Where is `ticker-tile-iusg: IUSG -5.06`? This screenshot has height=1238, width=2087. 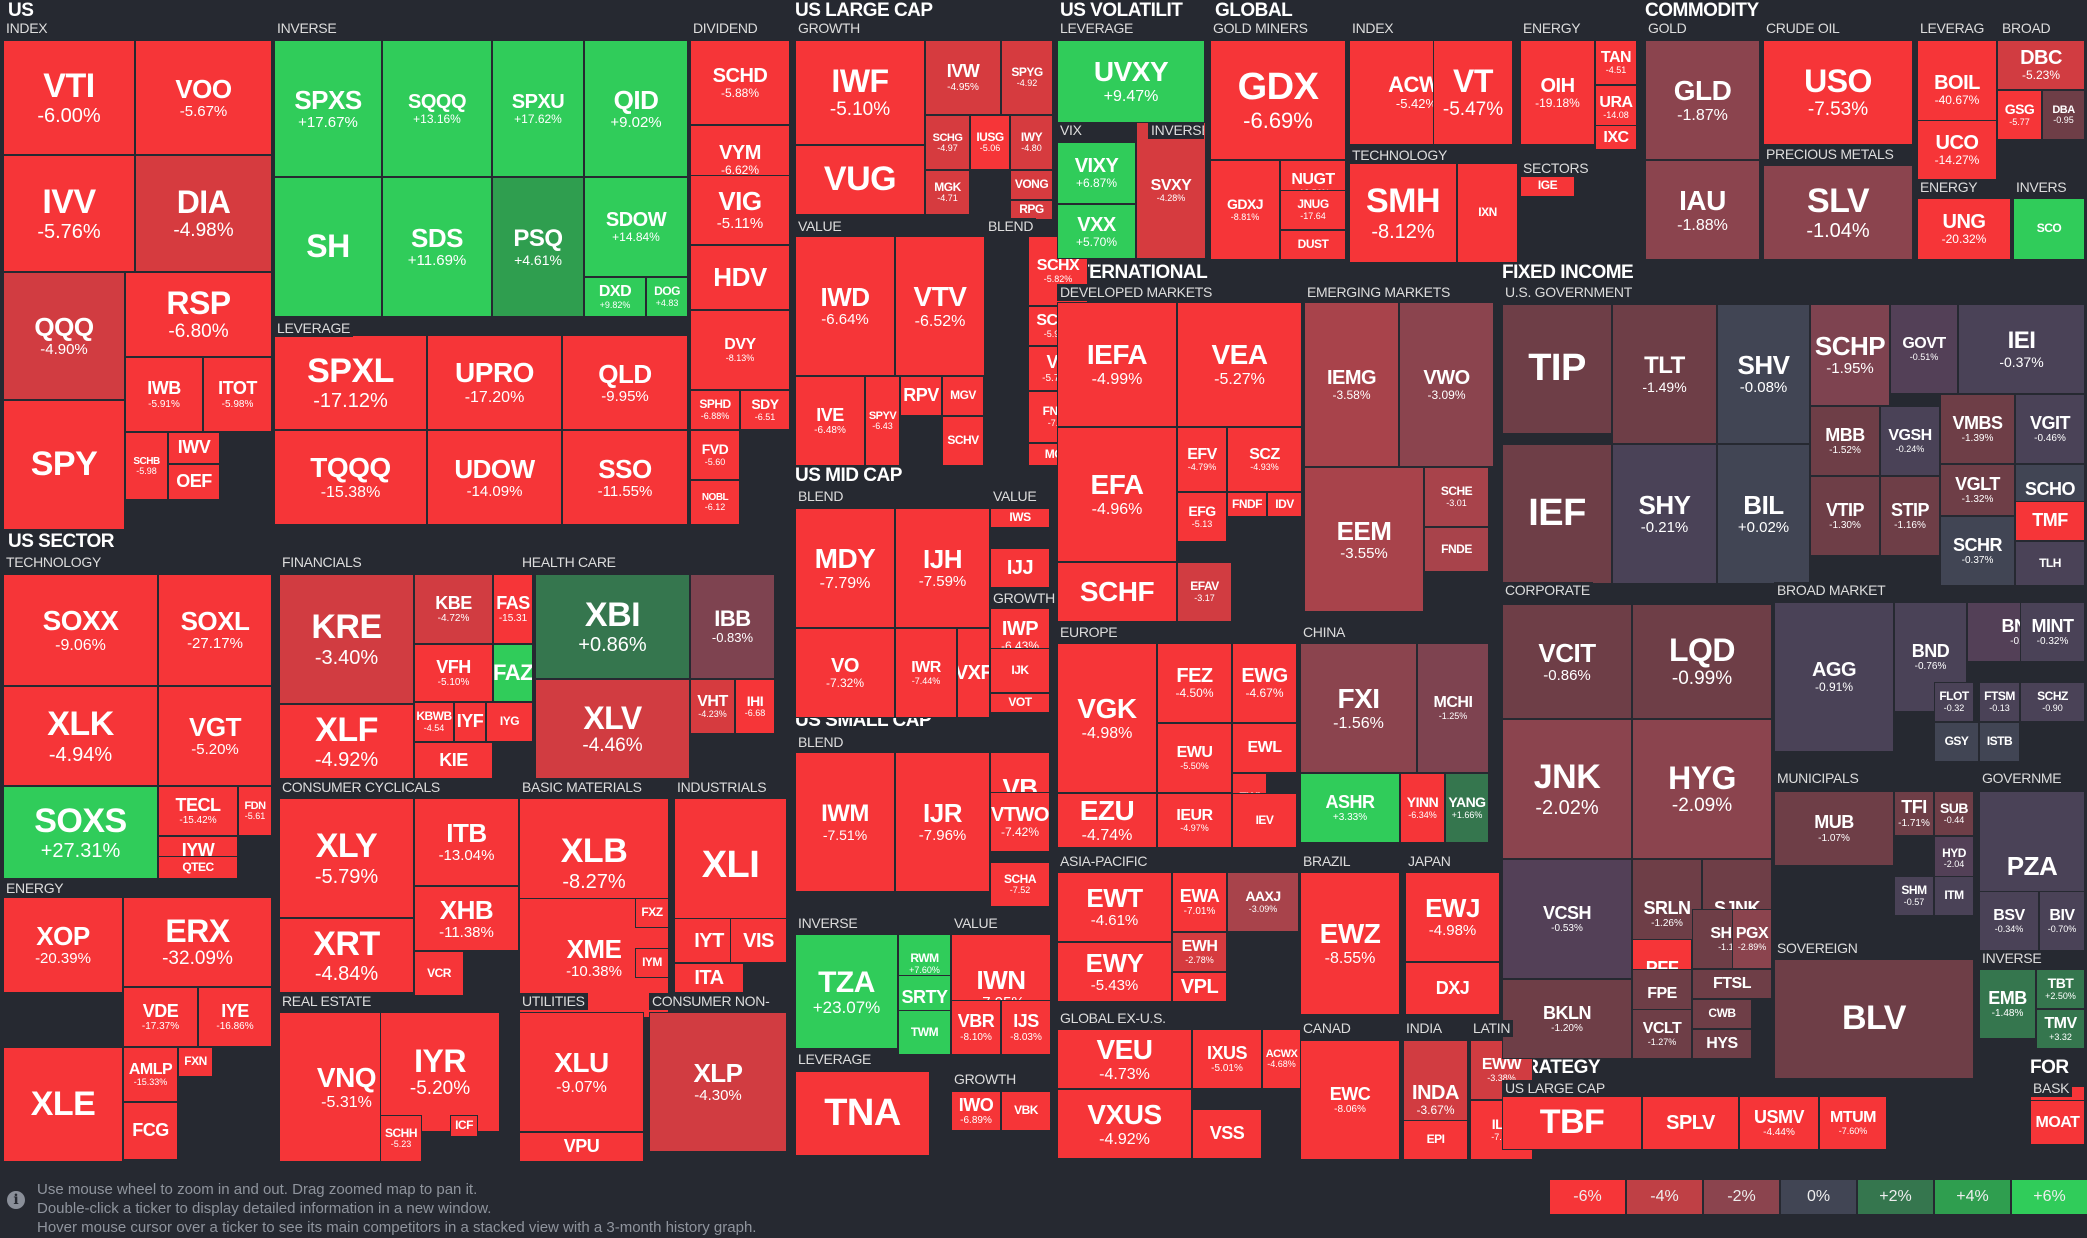
ticker-tile-iusg: IUSG -5.06 is located at coordinates (990, 142).